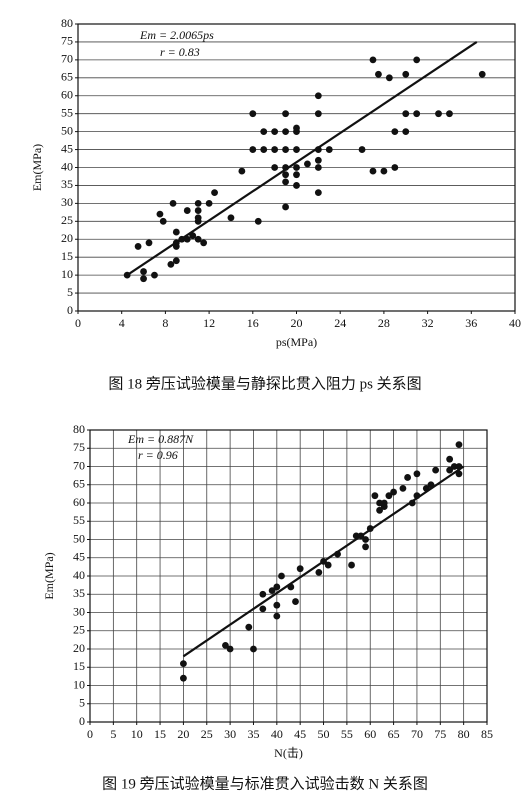 The width and height of the screenshot is (530, 809). What do you see at coordinates (394, 734) in the screenshot?
I see `x-tick-label: 65` at bounding box center [394, 734].